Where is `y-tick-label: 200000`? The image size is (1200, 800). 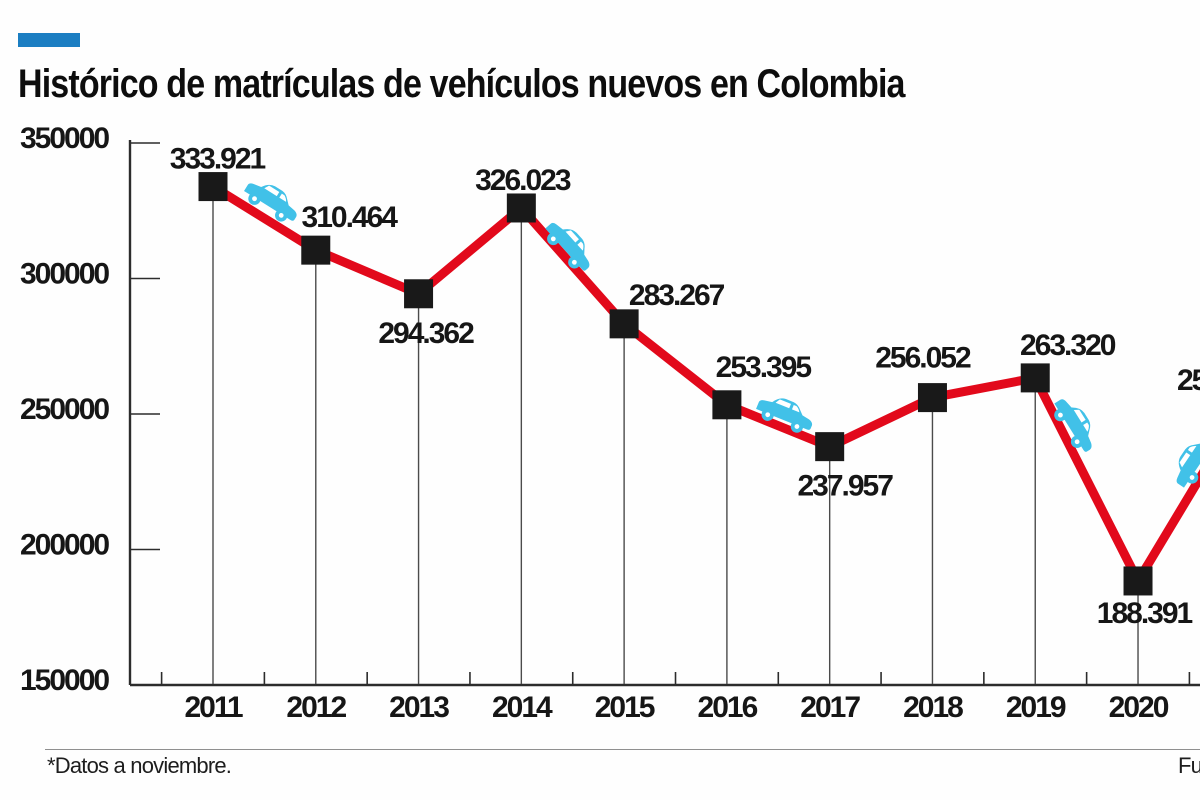 y-tick-label: 200000 is located at coordinates (64, 545).